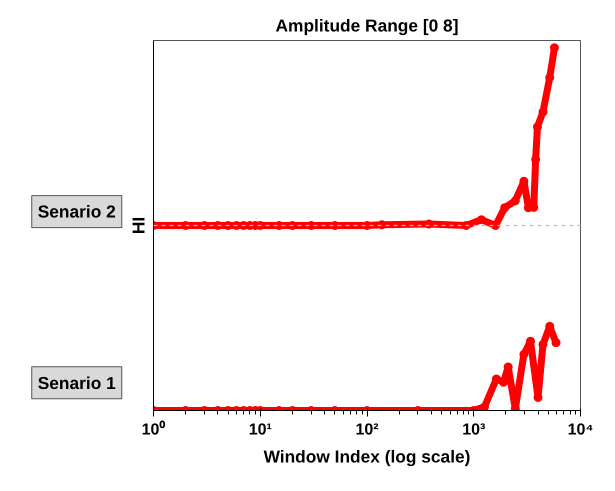  I want to click on series-label: Senario 2, so click(77, 212).